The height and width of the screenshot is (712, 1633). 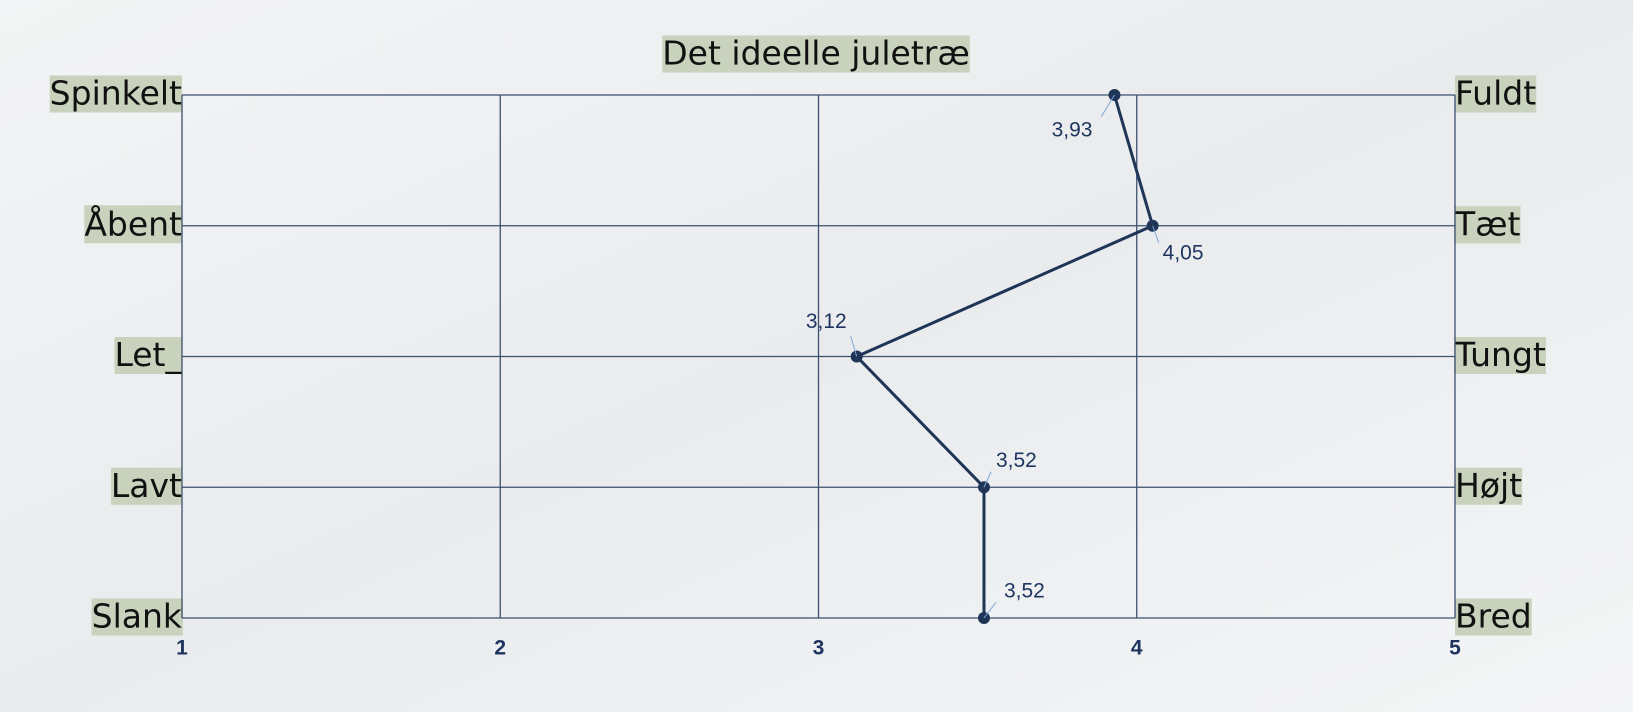 I want to click on right-label: Højt, so click(x=1488, y=485).